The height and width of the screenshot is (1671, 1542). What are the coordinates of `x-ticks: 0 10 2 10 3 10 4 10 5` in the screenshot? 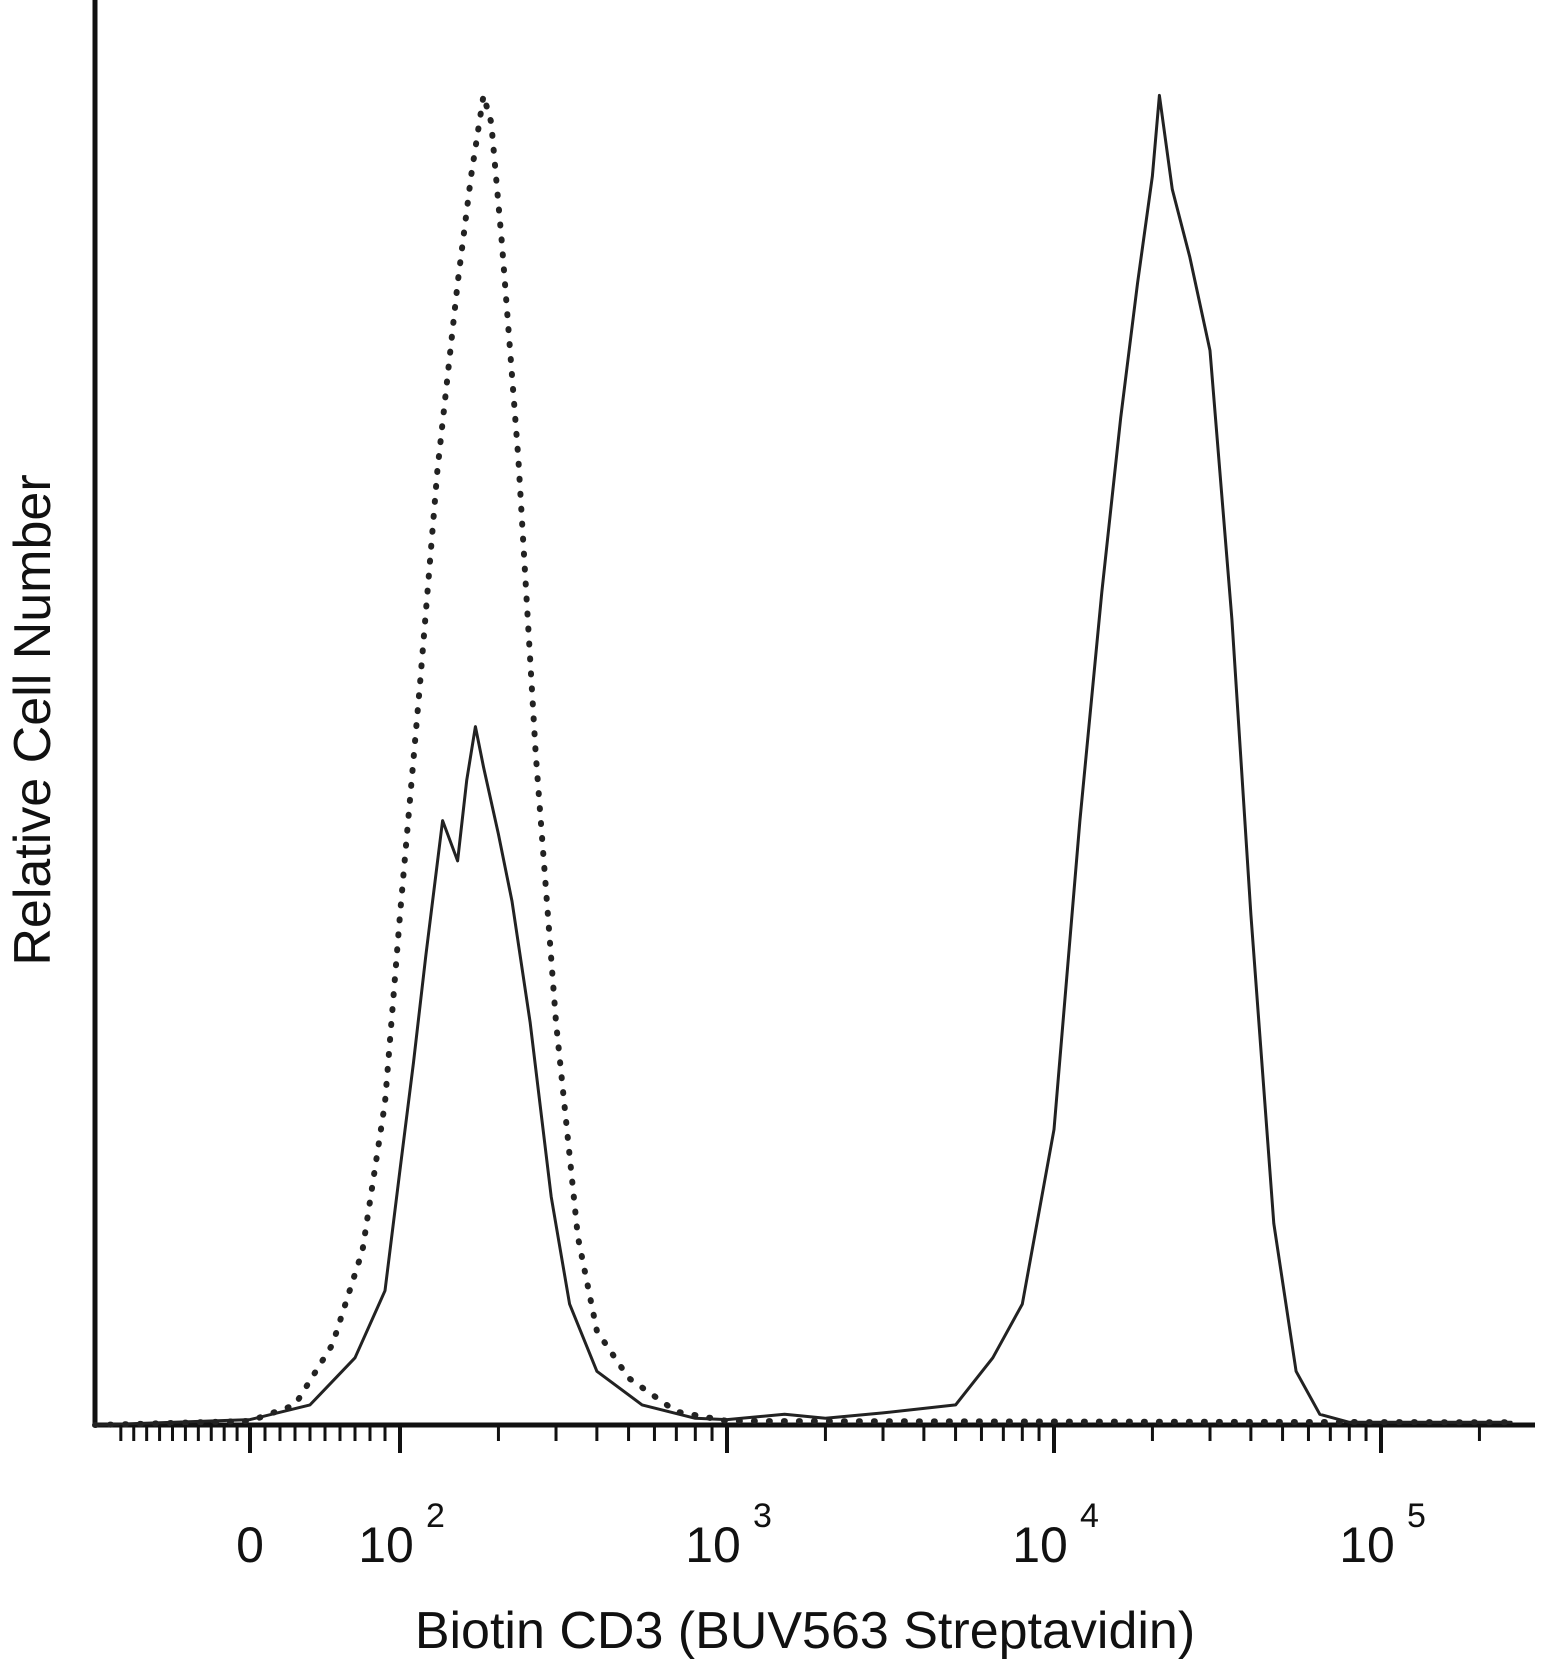 It's located at (800, 1499).